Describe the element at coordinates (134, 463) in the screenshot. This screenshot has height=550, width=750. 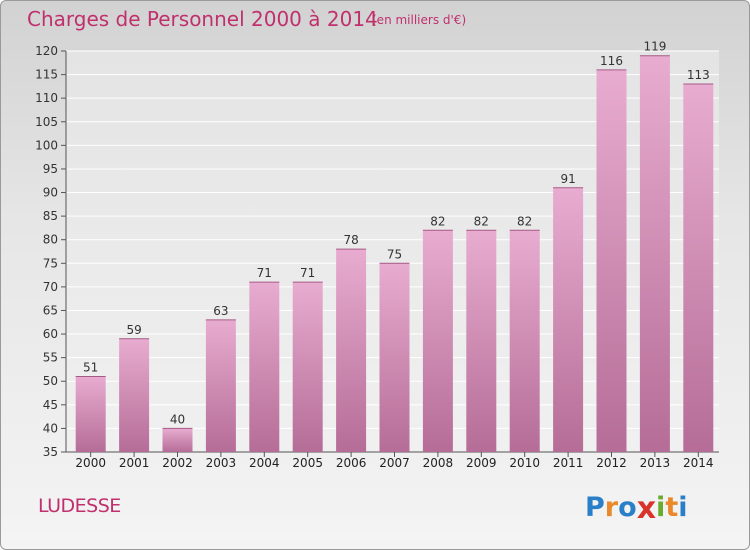
I see `x-tick-label: 2001` at that location.